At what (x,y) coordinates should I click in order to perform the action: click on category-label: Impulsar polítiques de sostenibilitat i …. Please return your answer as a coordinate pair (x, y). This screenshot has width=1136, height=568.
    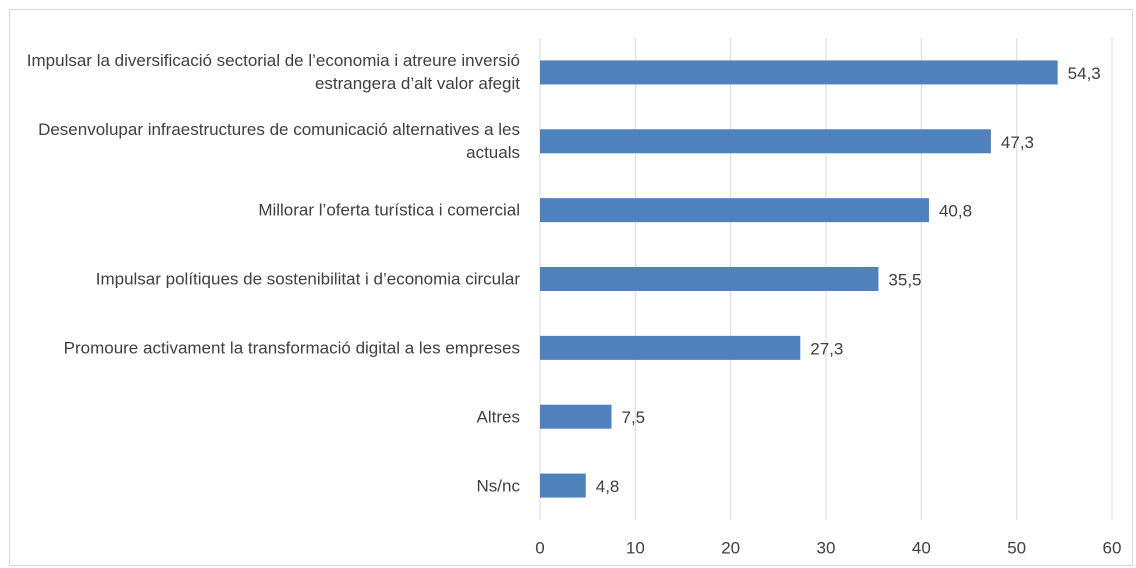
    Looking at the image, I should click on (307, 279).